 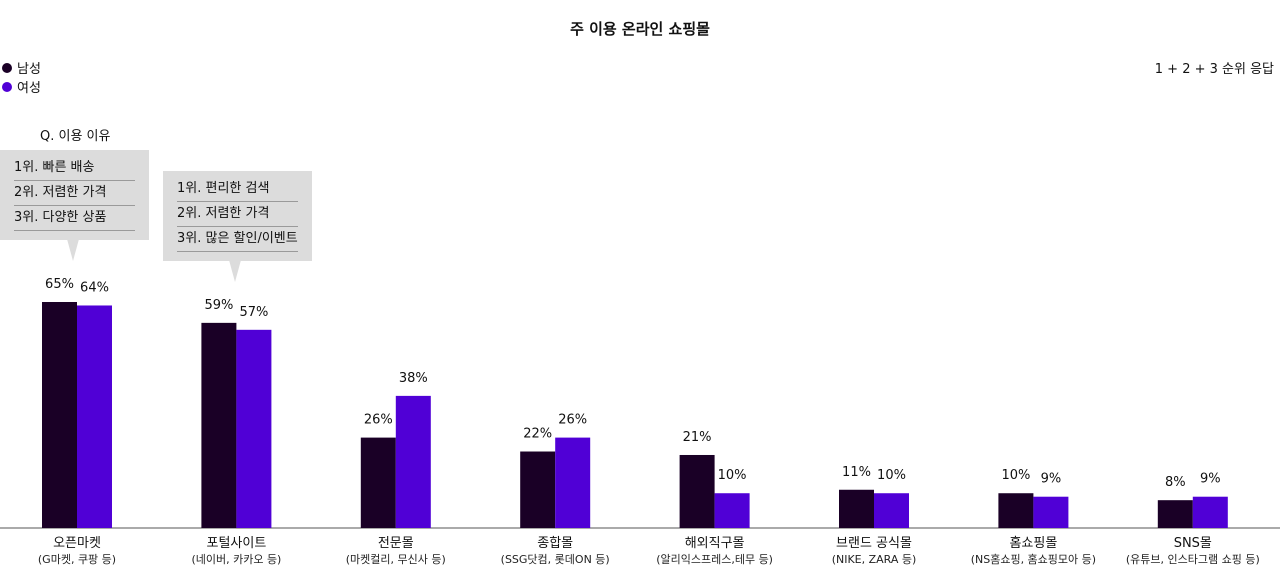 I want to click on category-label: 포털사이트, so click(x=236, y=543).